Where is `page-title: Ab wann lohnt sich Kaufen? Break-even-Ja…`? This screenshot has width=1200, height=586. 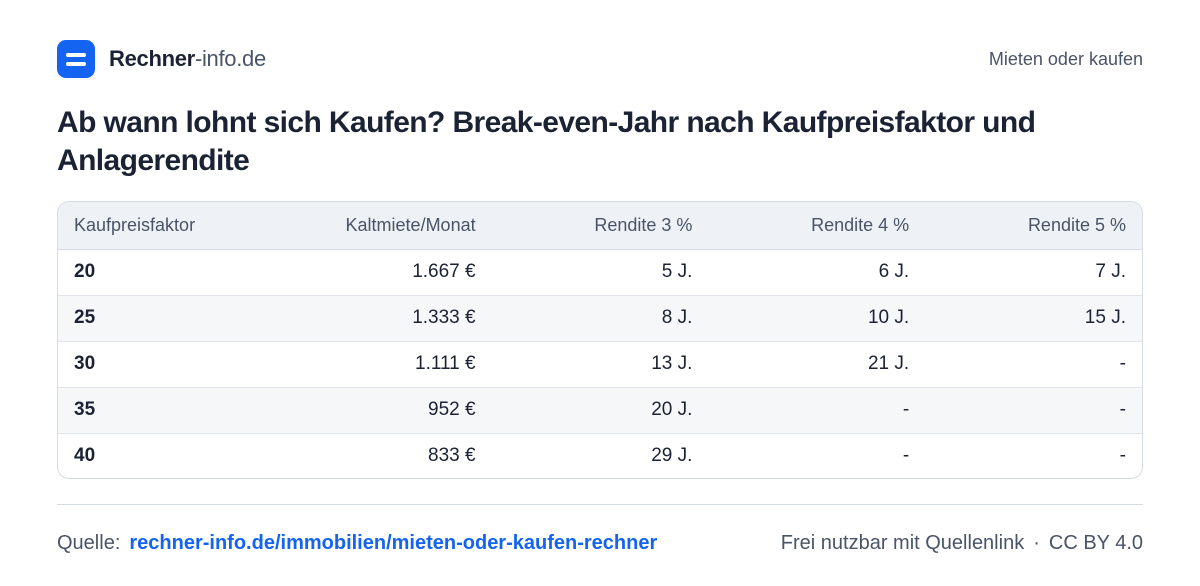 page-title: Ab wann lohnt sich Kaufen? Break-even-Ja… is located at coordinates (546, 141).